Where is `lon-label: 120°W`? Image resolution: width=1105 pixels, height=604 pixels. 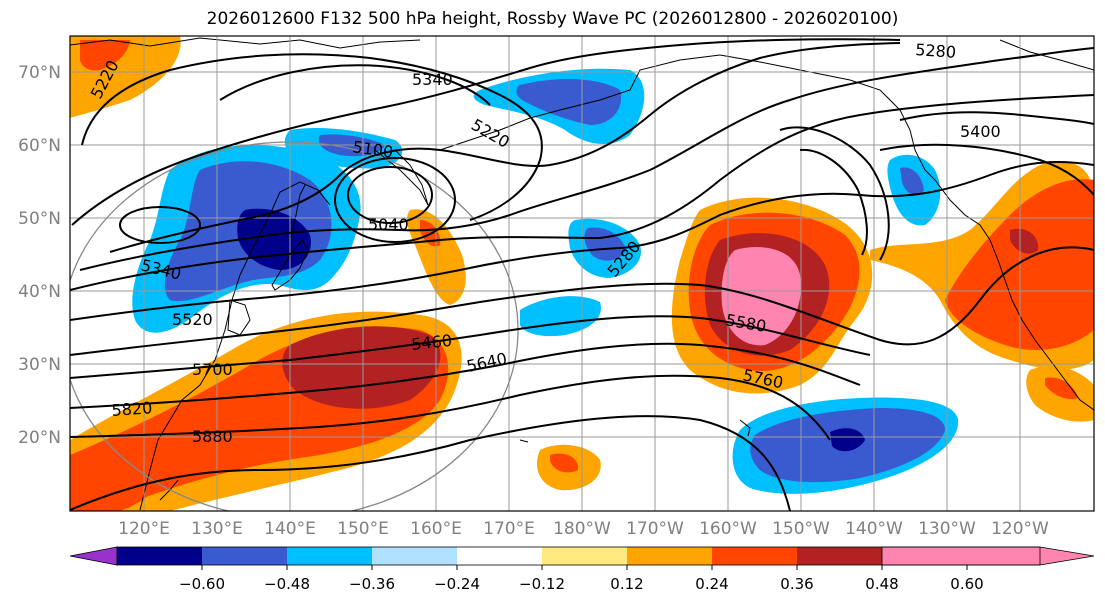 lon-label: 120°W is located at coordinates (1020, 529).